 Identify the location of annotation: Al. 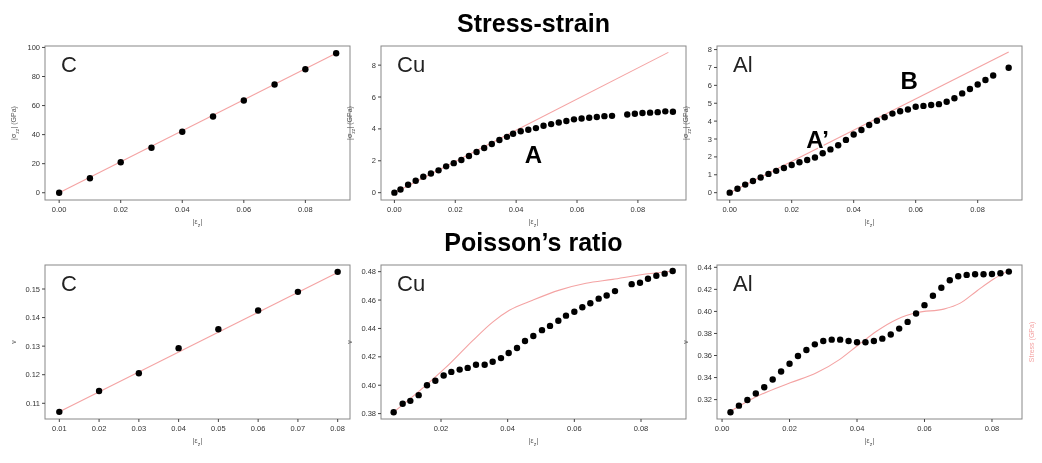
(743, 283).